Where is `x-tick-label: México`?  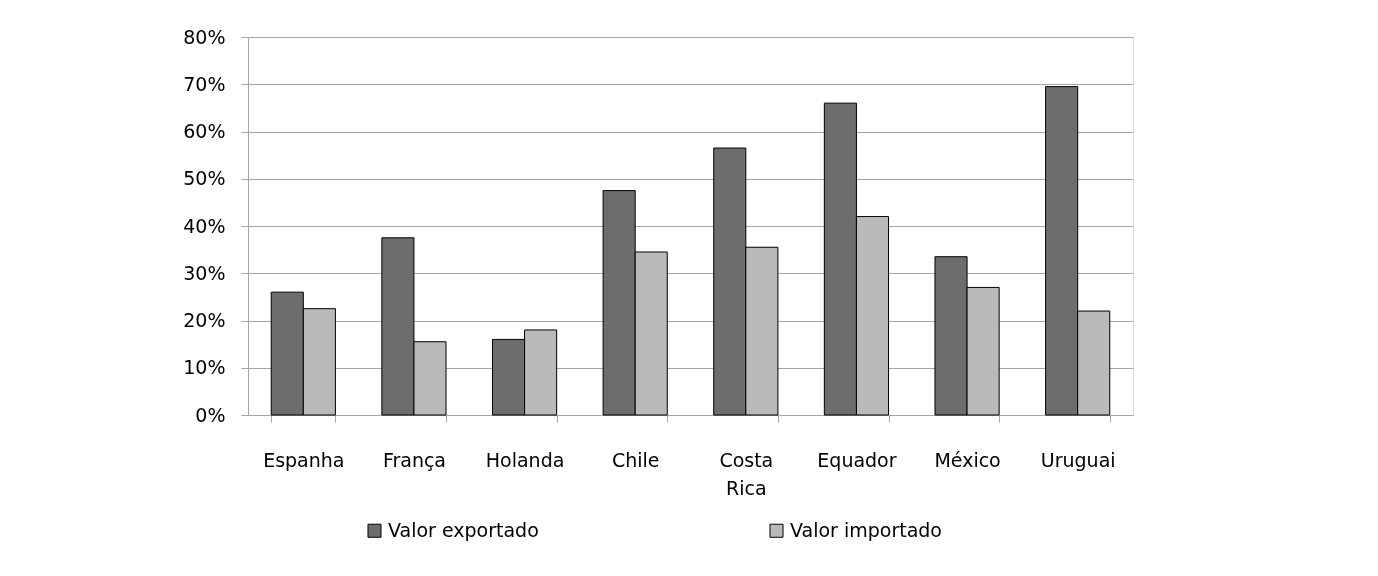
x-tick-label: México is located at coordinates (967, 459).